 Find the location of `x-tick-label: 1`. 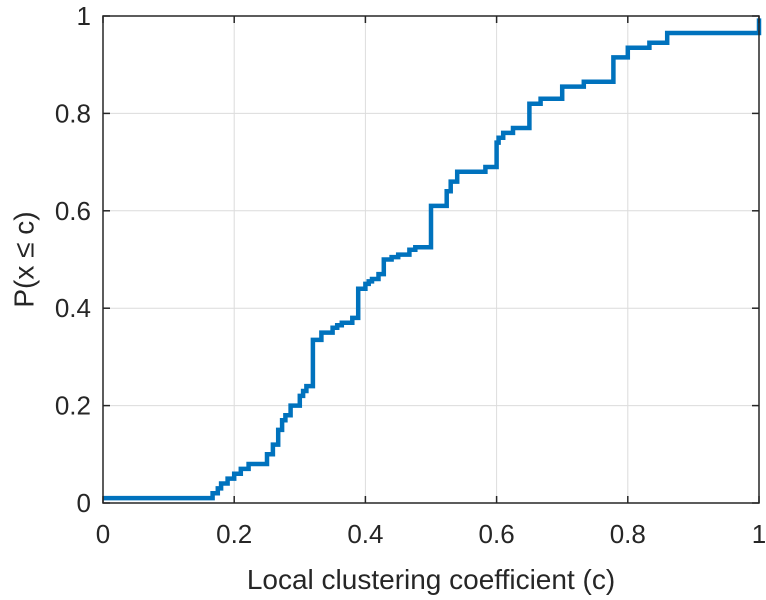

x-tick-label: 1 is located at coordinates (759, 534).